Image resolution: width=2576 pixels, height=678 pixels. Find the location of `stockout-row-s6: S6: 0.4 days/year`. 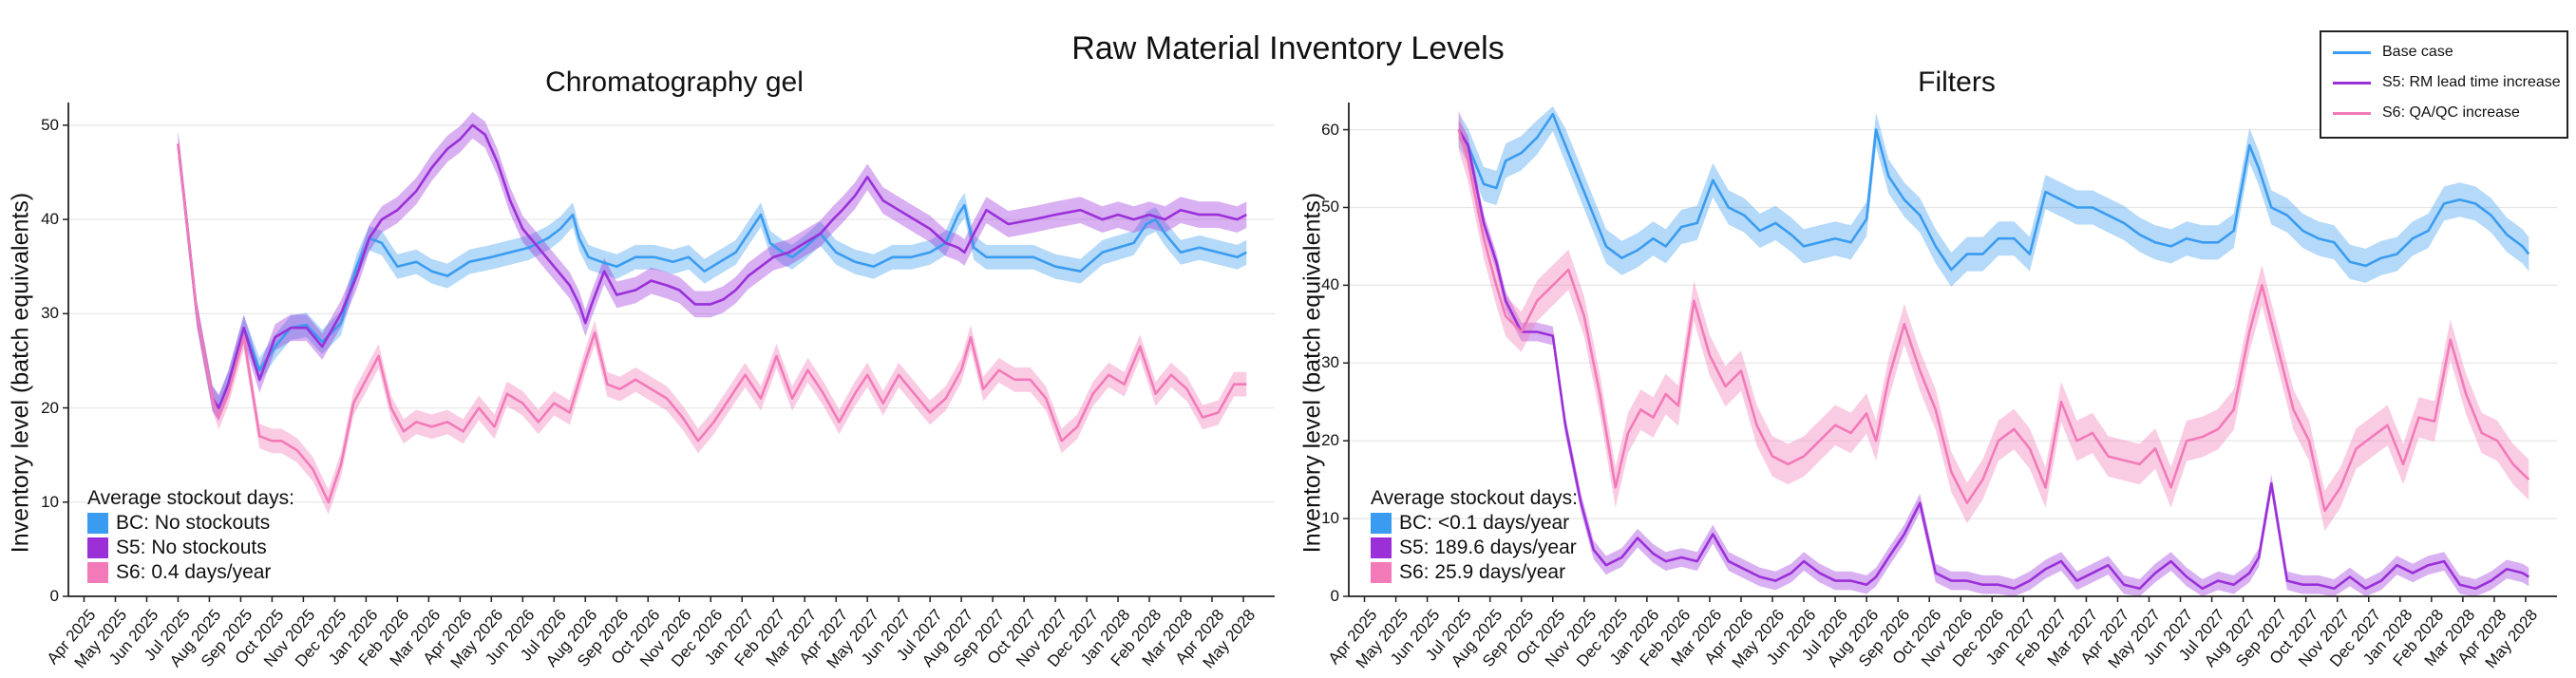

stockout-row-s6: S6: 0.4 days/year is located at coordinates (190, 573).